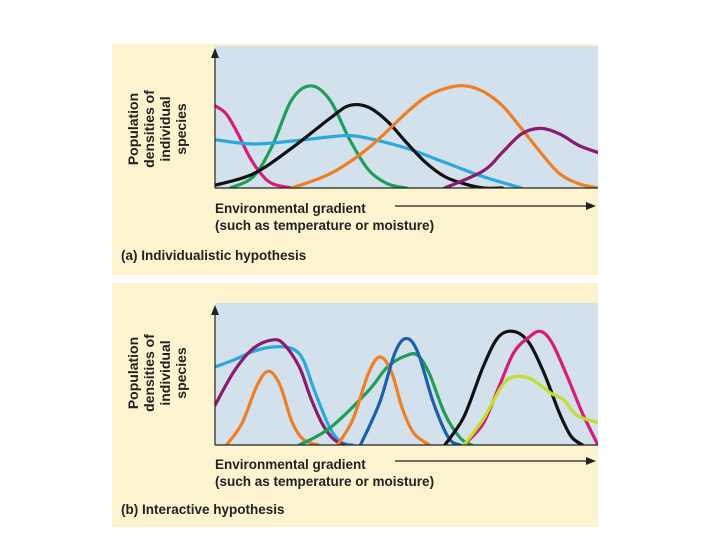 The height and width of the screenshot is (540, 720). What do you see at coordinates (213, 509) in the screenshot?
I see `panel-title: Interactive hypothesis` at bounding box center [213, 509].